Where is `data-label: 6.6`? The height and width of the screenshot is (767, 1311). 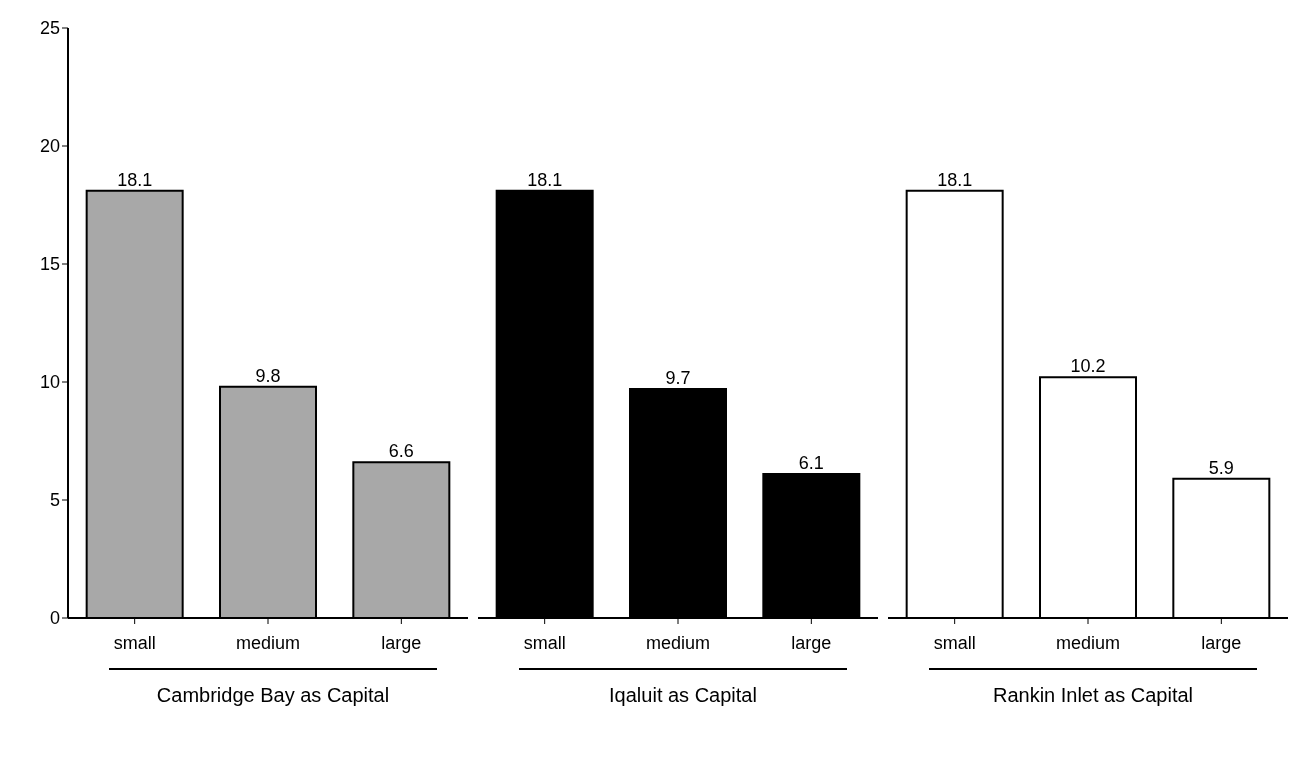 data-label: 6.6 is located at coordinates (401, 451).